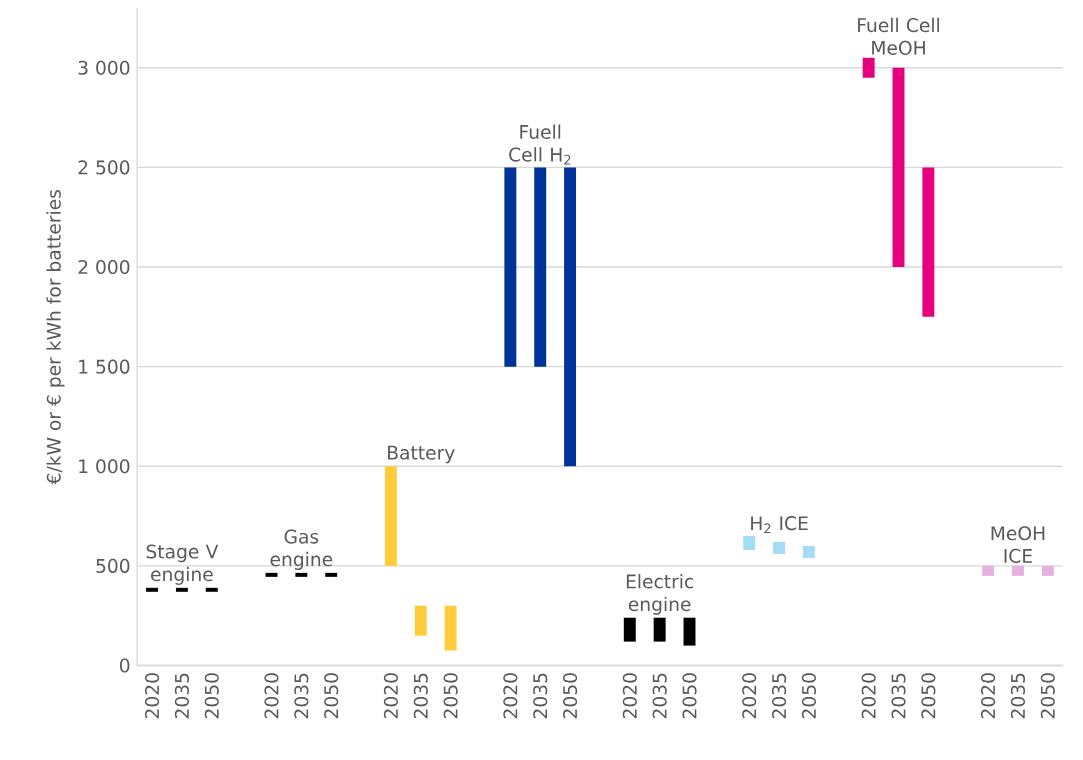  What do you see at coordinates (104, 67) in the screenshot?
I see `y-tick-label: 3 000` at bounding box center [104, 67].